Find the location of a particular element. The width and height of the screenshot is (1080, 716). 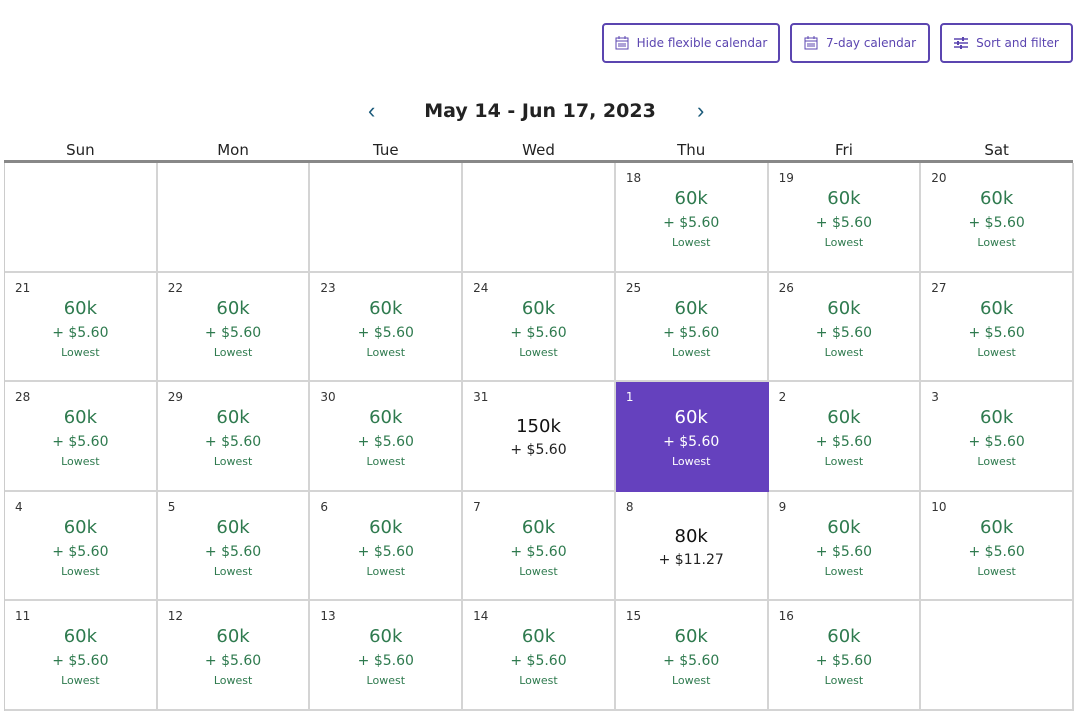

calendar-day: 28 60k + $5.60 Lowest is located at coordinates (81, 437).